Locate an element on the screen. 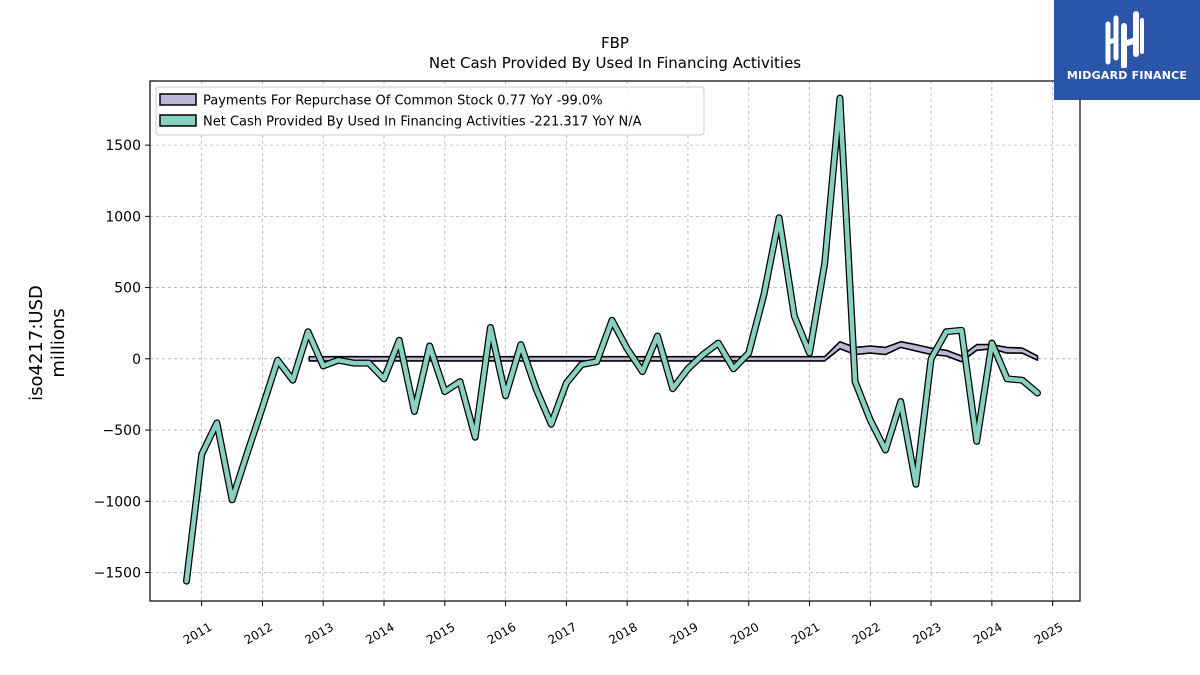 Image resolution: width=1200 pixels, height=675 pixels. x-tick-label: 2022 is located at coordinates (866, 633).